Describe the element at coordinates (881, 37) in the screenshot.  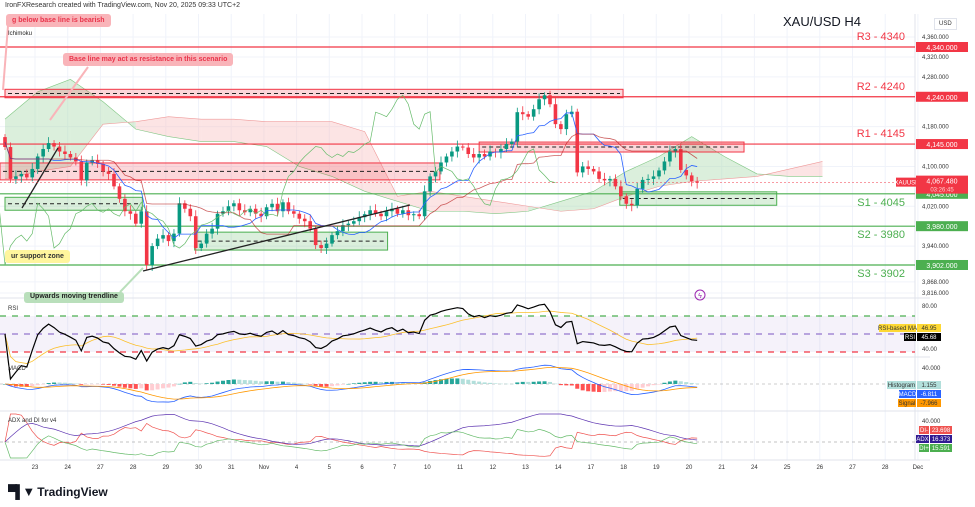
I see `level-label: R3 - 4340` at that location.